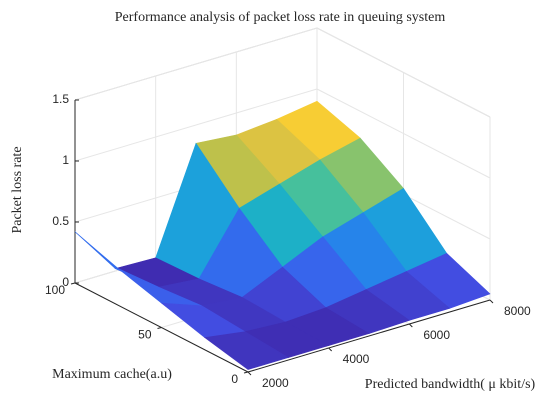  What do you see at coordinates (517, 311) in the screenshot?
I see `x-tick-label: 8000` at bounding box center [517, 311].